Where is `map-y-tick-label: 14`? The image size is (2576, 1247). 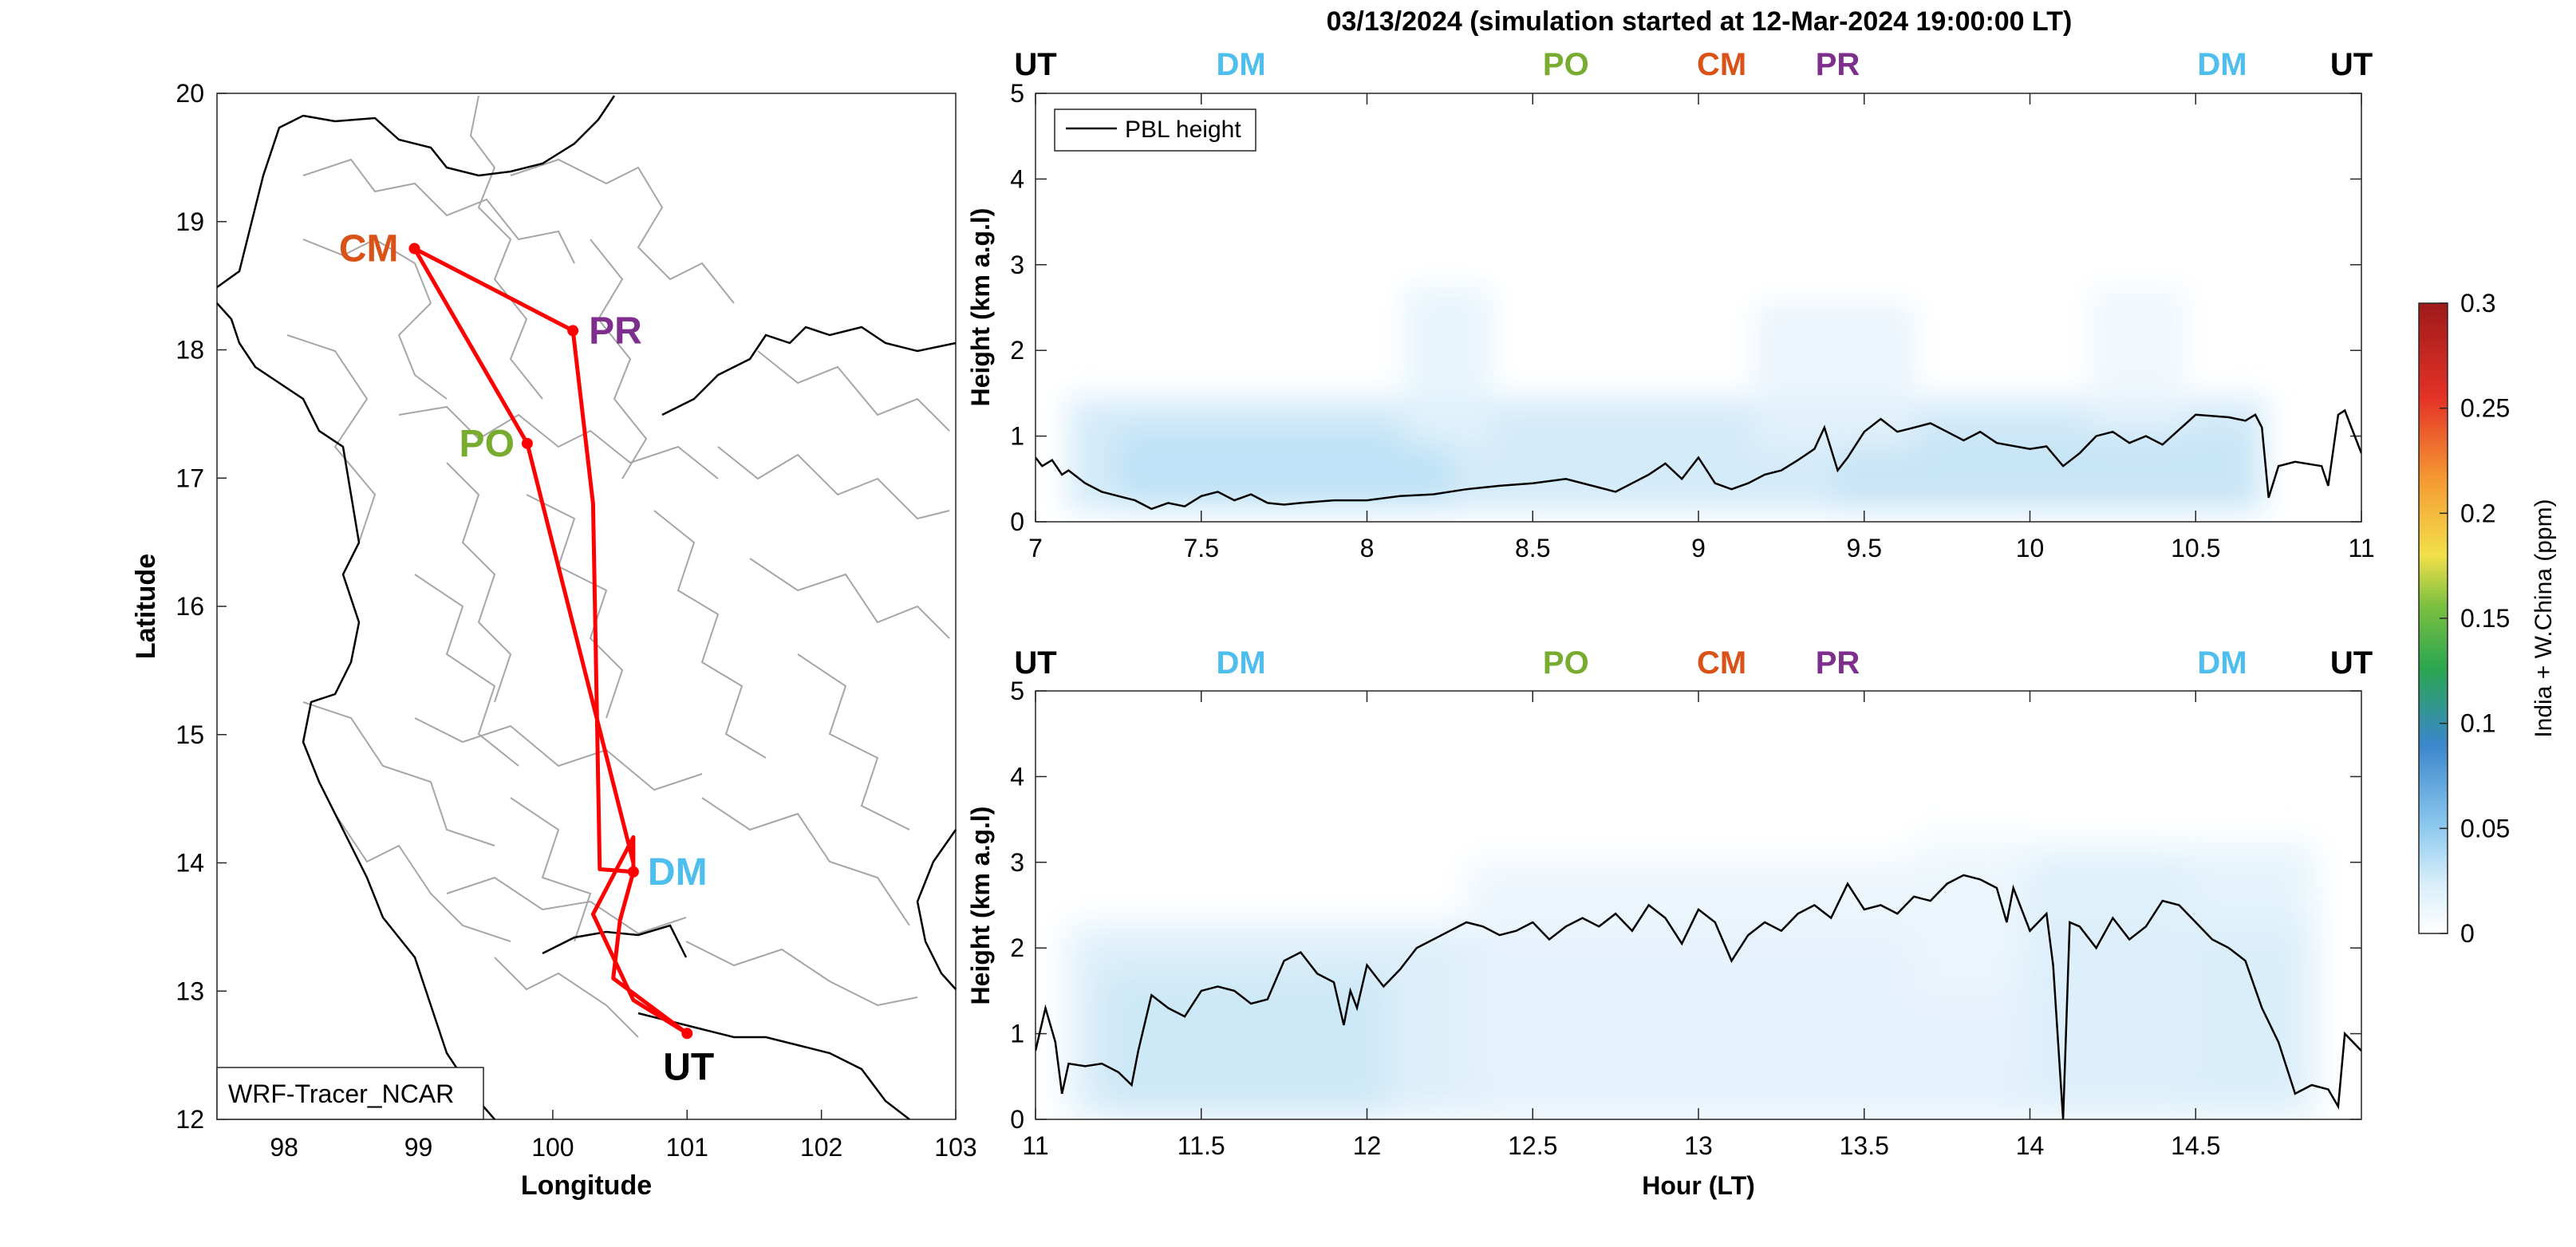 map-y-tick-label: 14 is located at coordinates (190, 864).